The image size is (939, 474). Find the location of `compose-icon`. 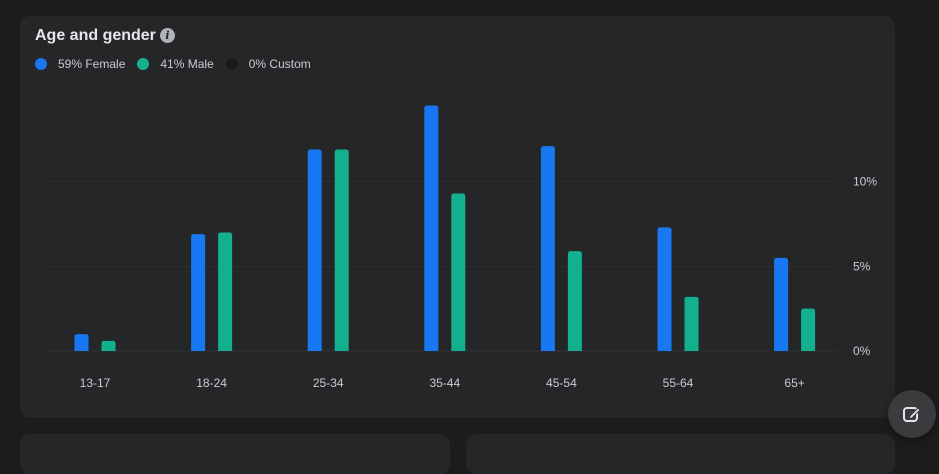

compose-icon is located at coordinates (912, 414).